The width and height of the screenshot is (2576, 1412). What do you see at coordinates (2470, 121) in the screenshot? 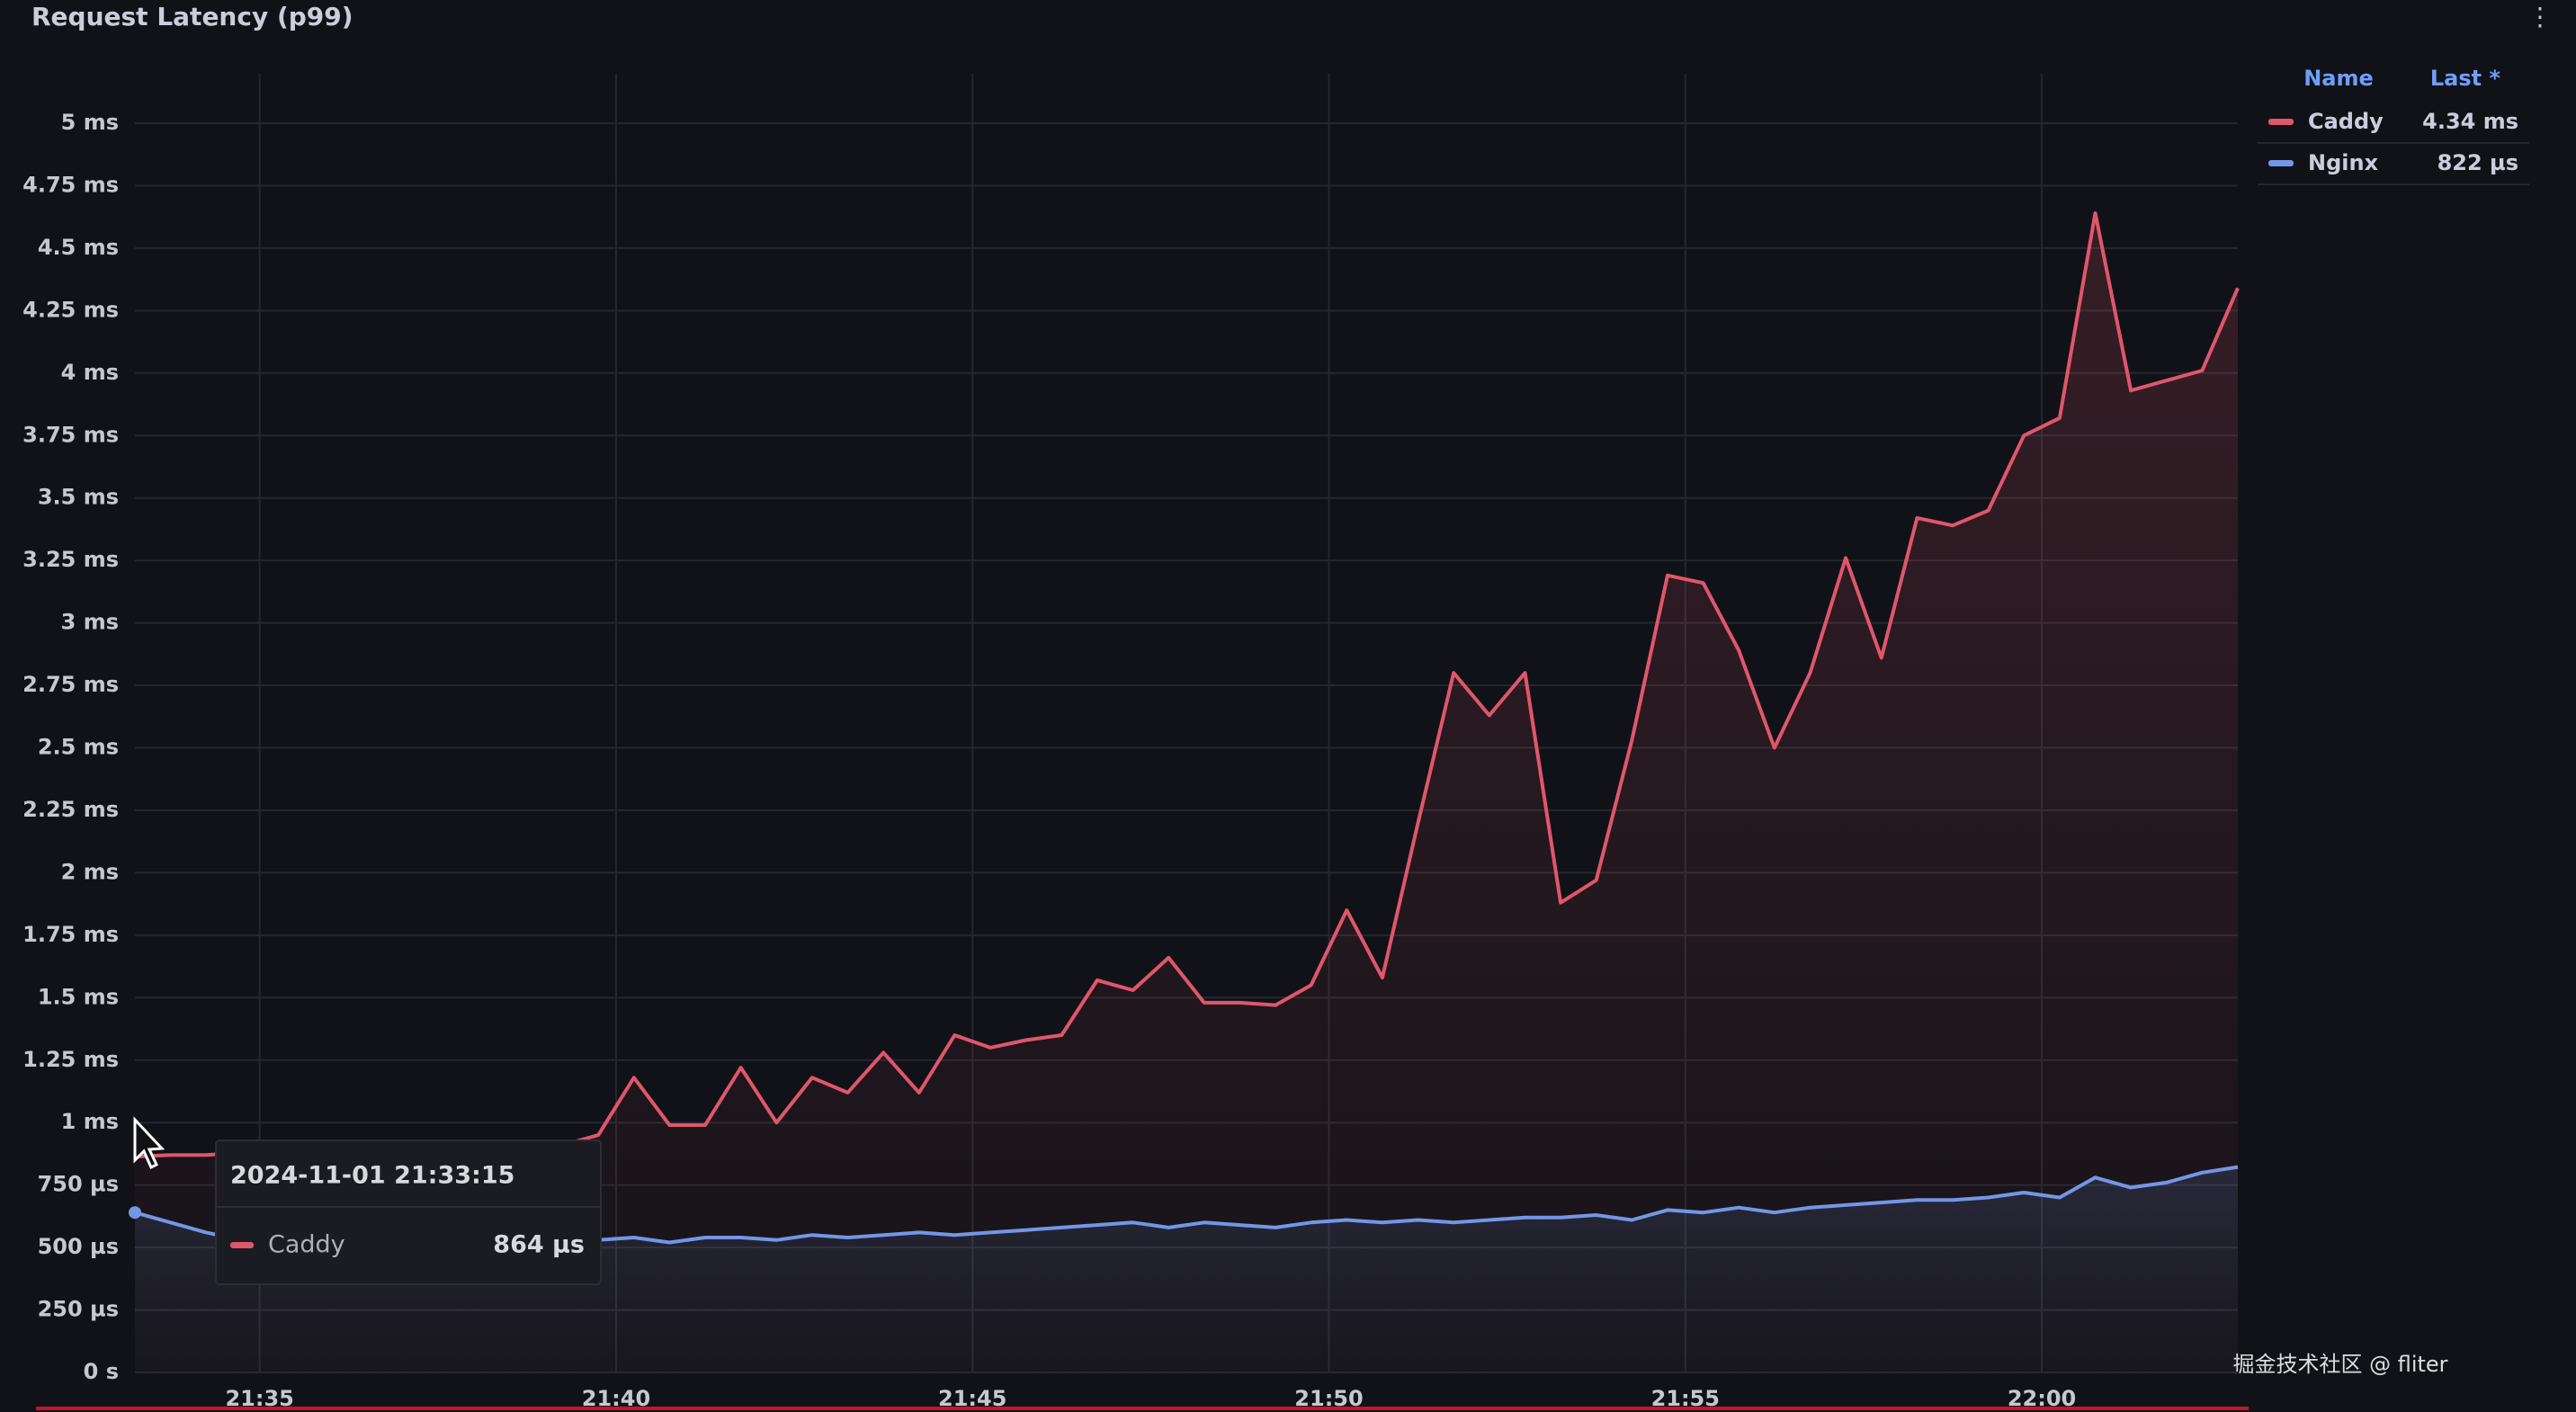
I see `legend-value: 4.34 ms` at bounding box center [2470, 121].